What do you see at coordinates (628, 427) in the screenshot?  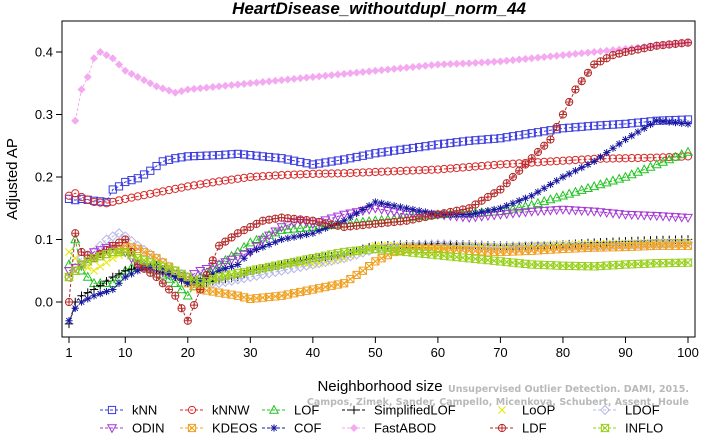 I see `legend-item-inflo: INFLO` at bounding box center [628, 427].